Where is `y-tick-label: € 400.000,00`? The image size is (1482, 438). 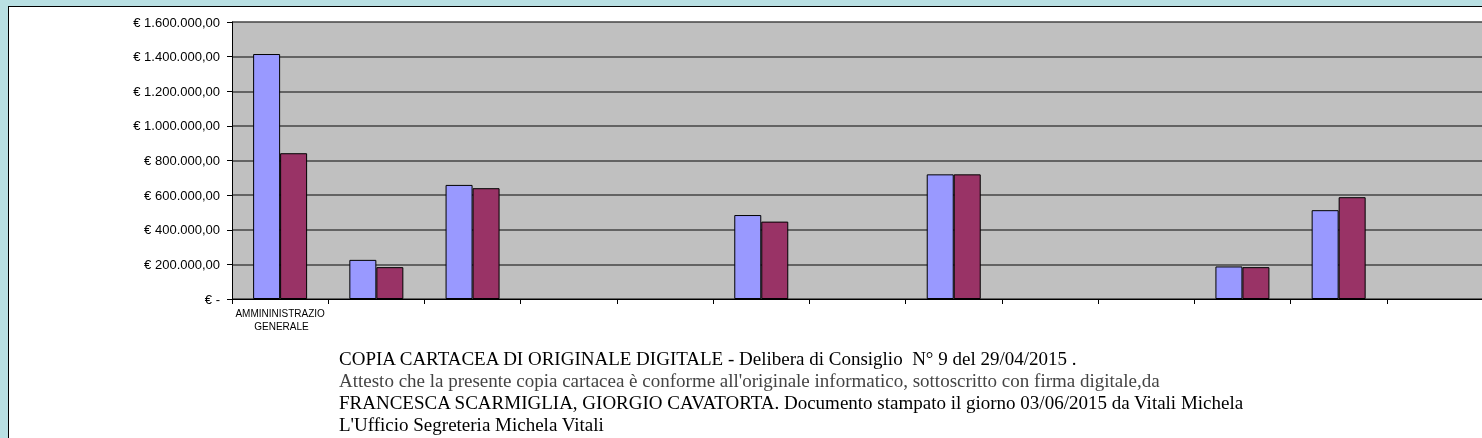 y-tick-label: € 400.000,00 is located at coordinates (182, 230).